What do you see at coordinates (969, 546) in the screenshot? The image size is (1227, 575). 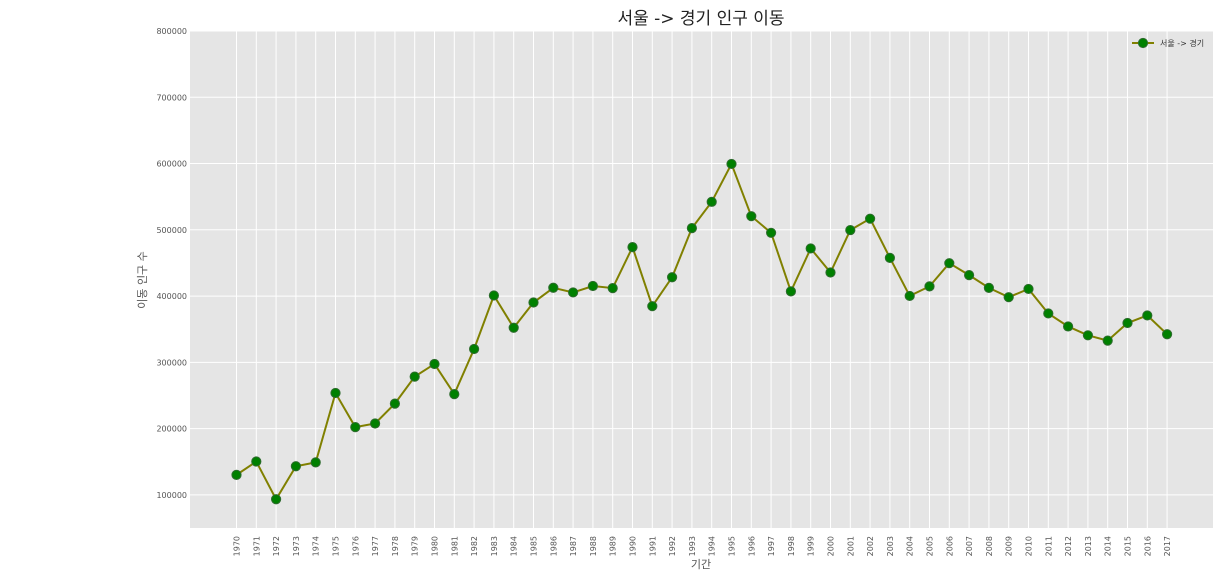 I see `x-tick-label: 2007` at bounding box center [969, 546].